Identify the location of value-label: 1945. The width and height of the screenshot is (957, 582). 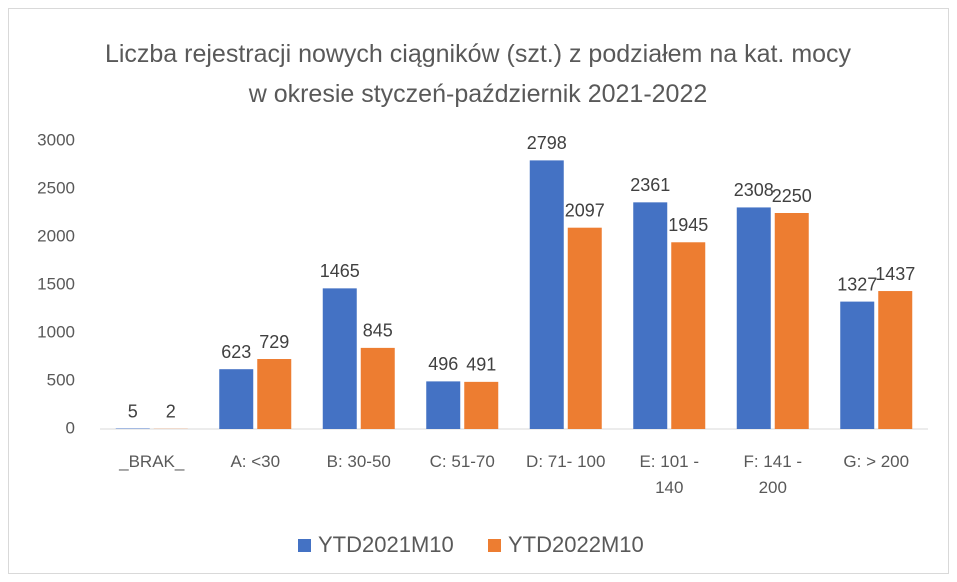
(688, 225).